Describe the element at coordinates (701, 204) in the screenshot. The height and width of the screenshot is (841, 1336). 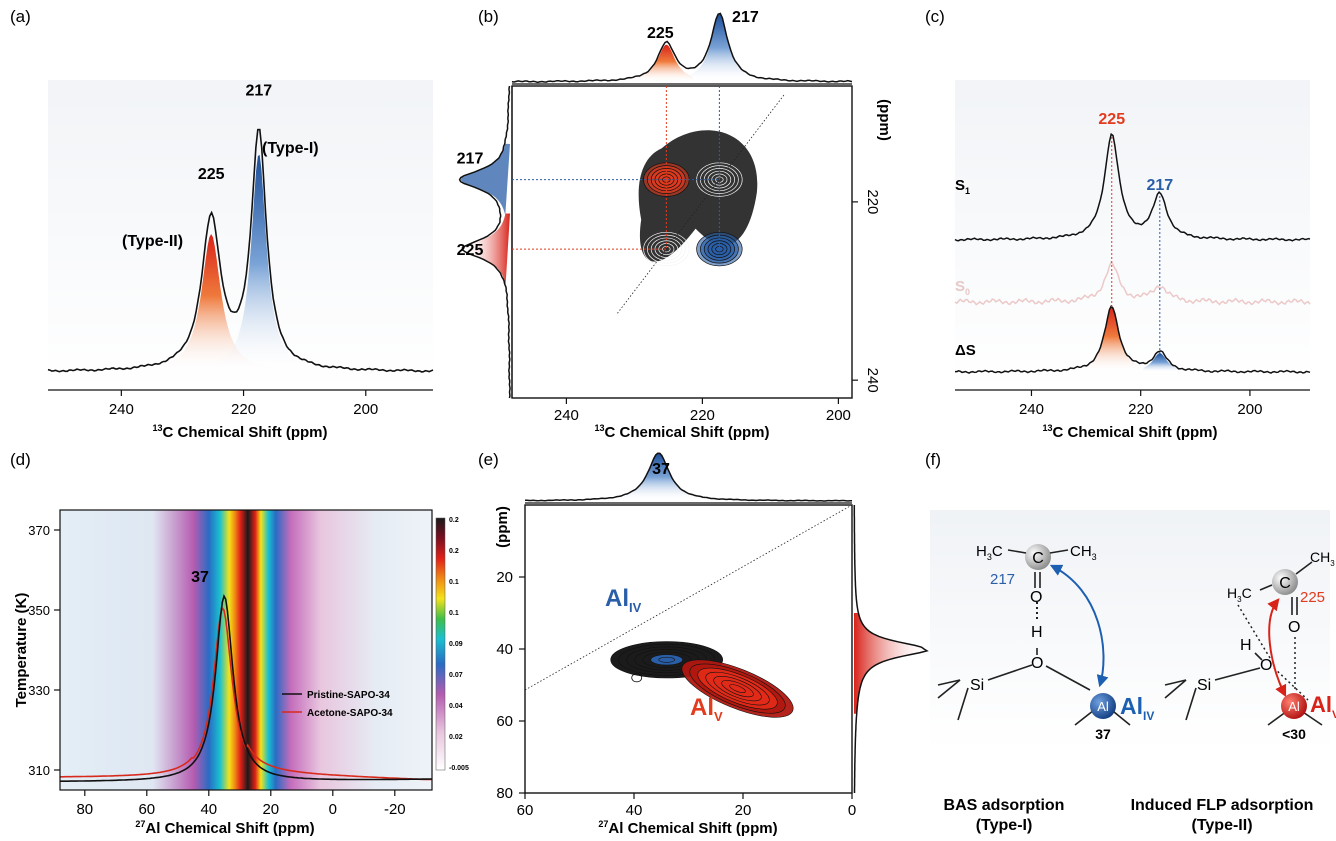
I see `diagonal` at that location.